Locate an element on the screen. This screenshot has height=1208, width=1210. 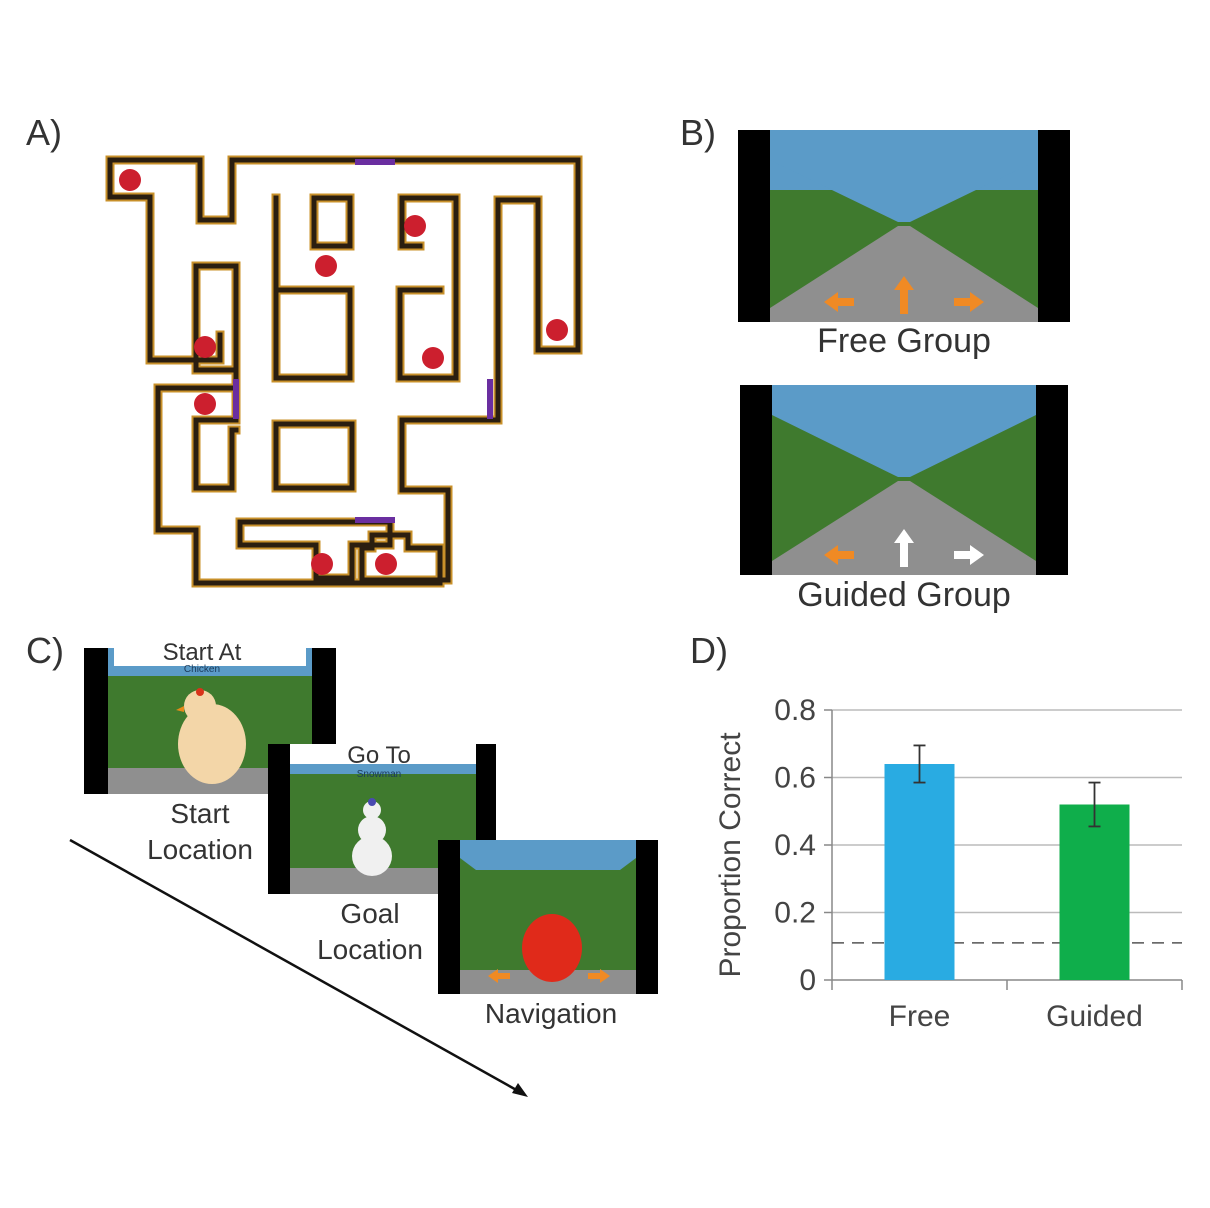
maze-target-dots is located at coordinates (343, 372).